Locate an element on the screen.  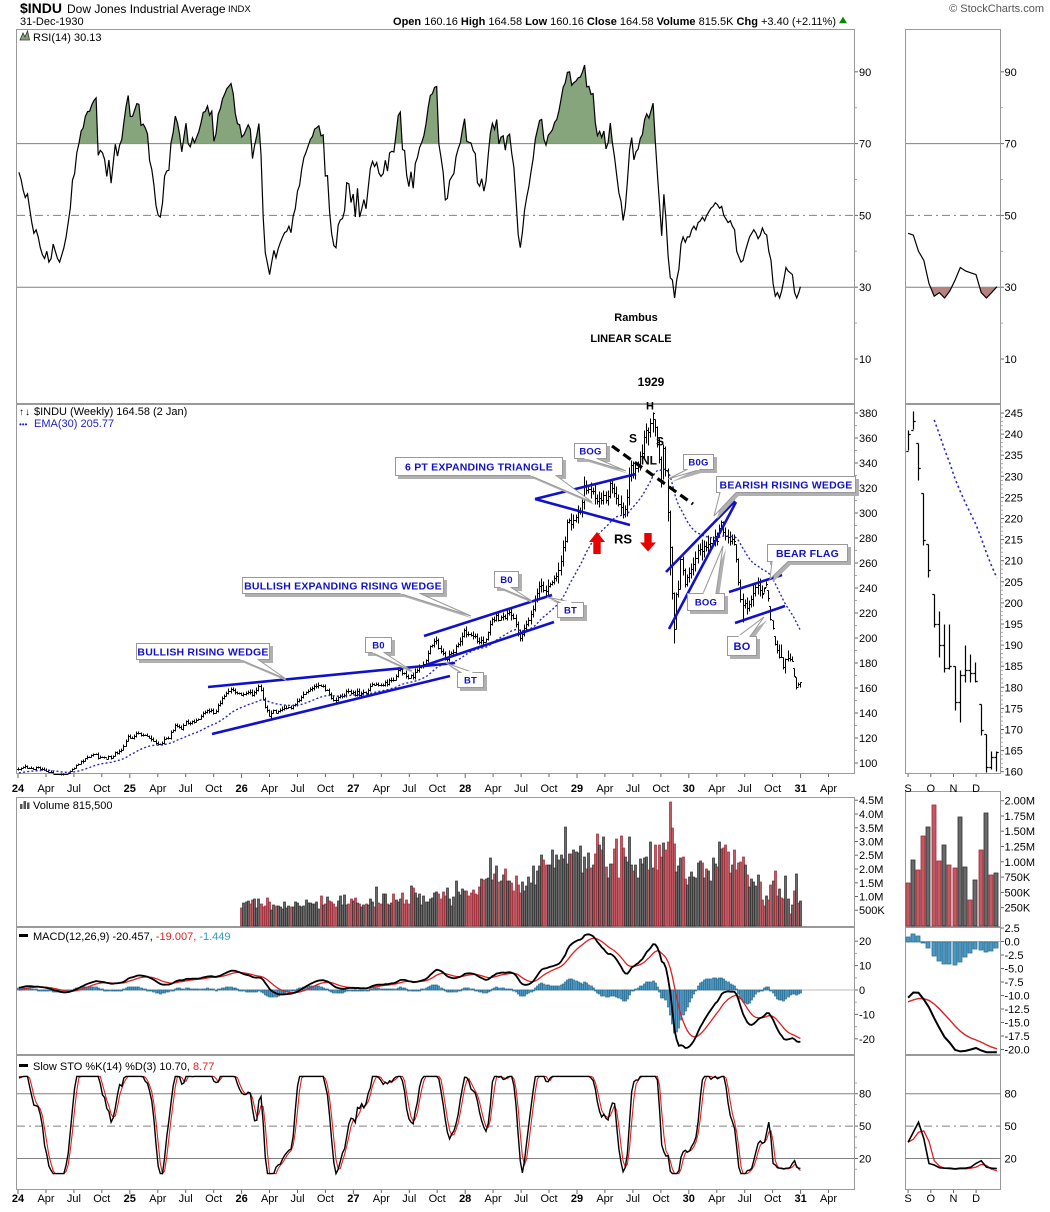
svg-text: BULLISH EXPANDING RISING WEDGE is located at coordinates (343, 586).